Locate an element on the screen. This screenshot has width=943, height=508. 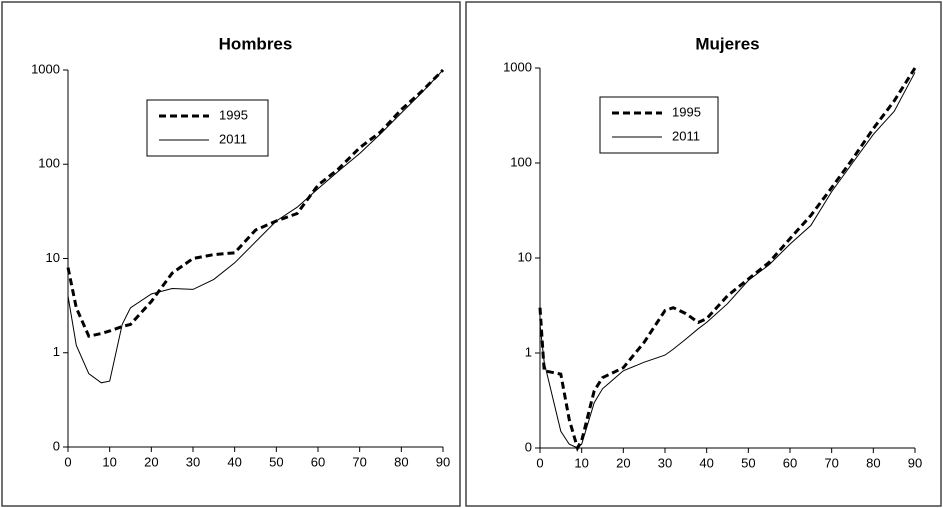
chart-title: Mujeres is located at coordinates (727, 43).